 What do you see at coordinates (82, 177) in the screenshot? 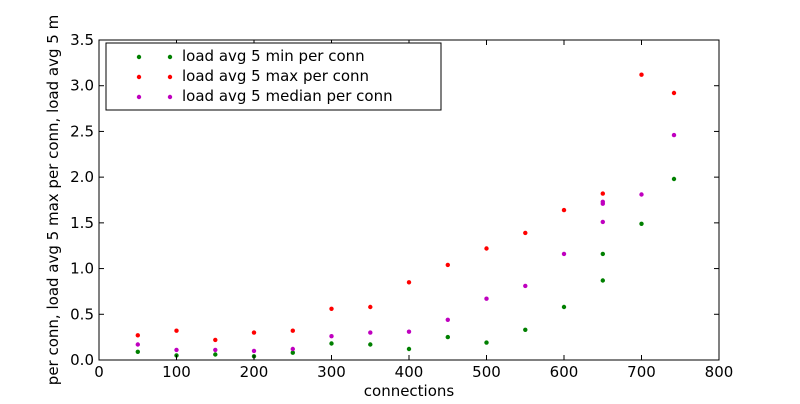
I see `y-tick-label: 2.0` at bounding box center [82, 177].